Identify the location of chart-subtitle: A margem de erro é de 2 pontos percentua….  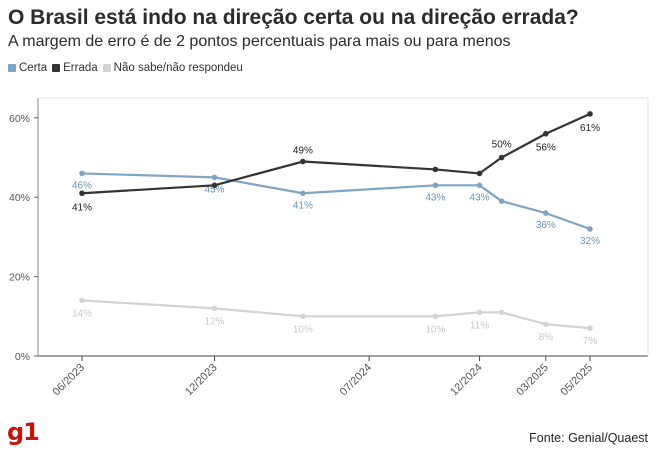
(259, 41).